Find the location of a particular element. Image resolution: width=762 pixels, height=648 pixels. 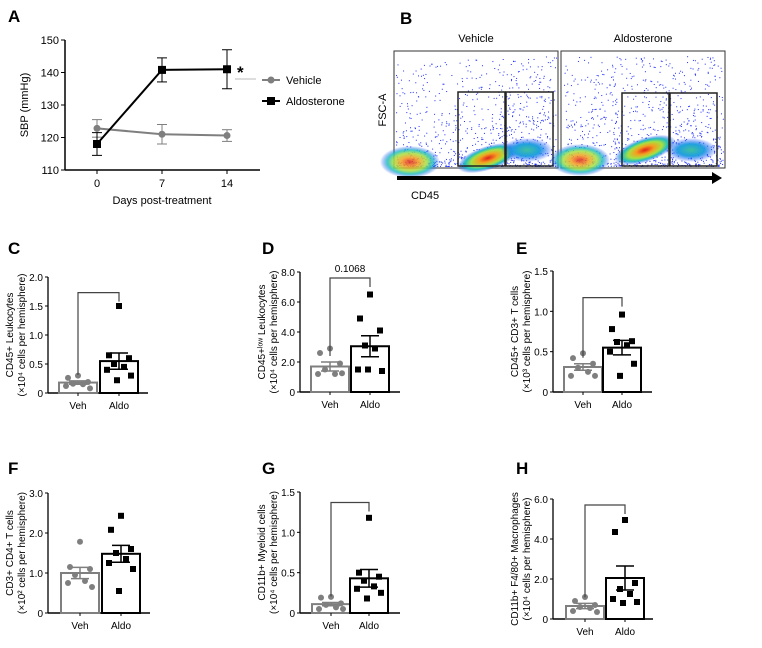

bar-group-aldo is located at coordinates (625, 568).